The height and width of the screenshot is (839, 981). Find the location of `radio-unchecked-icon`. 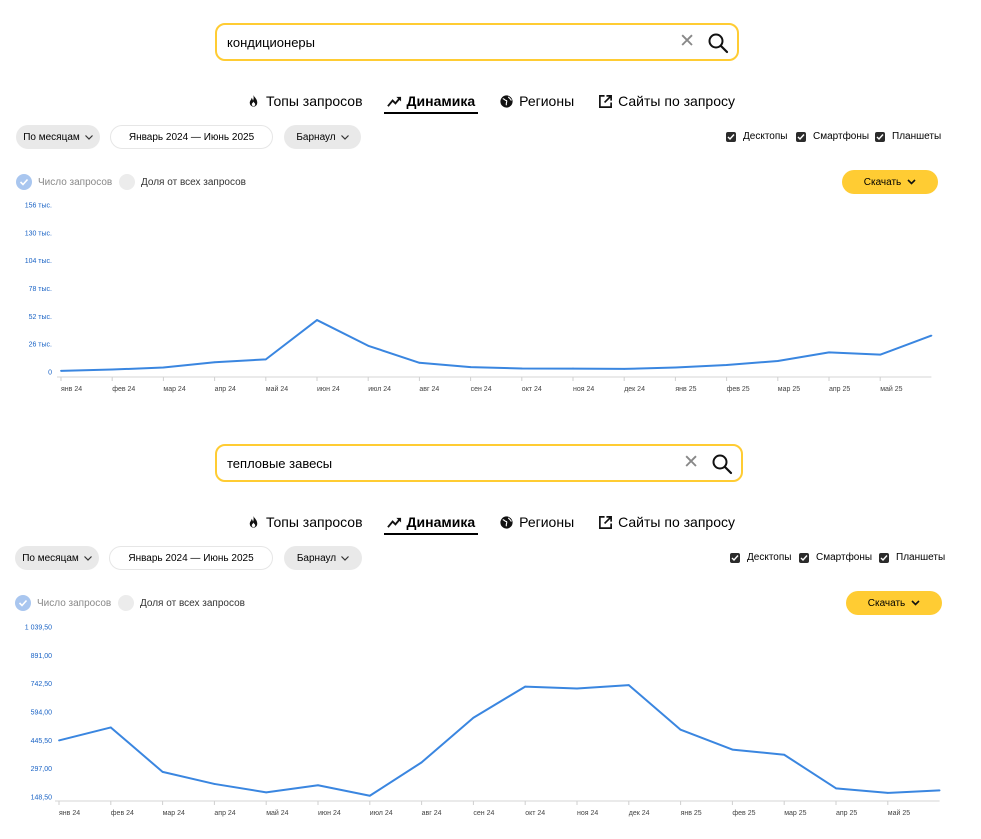

radio-unchecked-icon is located at coordinates (126, 603).